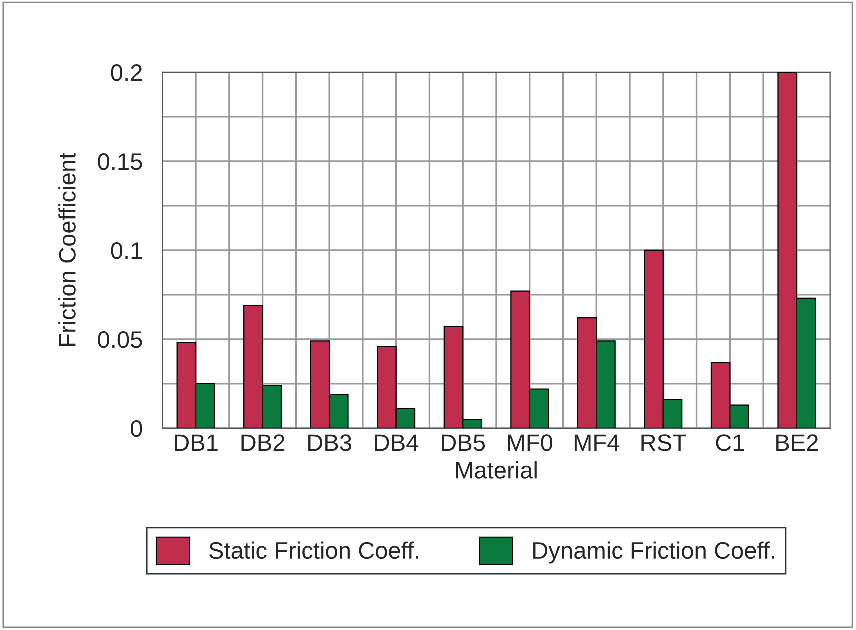 This screenshot has height=630, width=856. Describe the element at coordinates (67, 249) in the screenshot. I see `y-axis-title: Friction Coefficient` at that location.